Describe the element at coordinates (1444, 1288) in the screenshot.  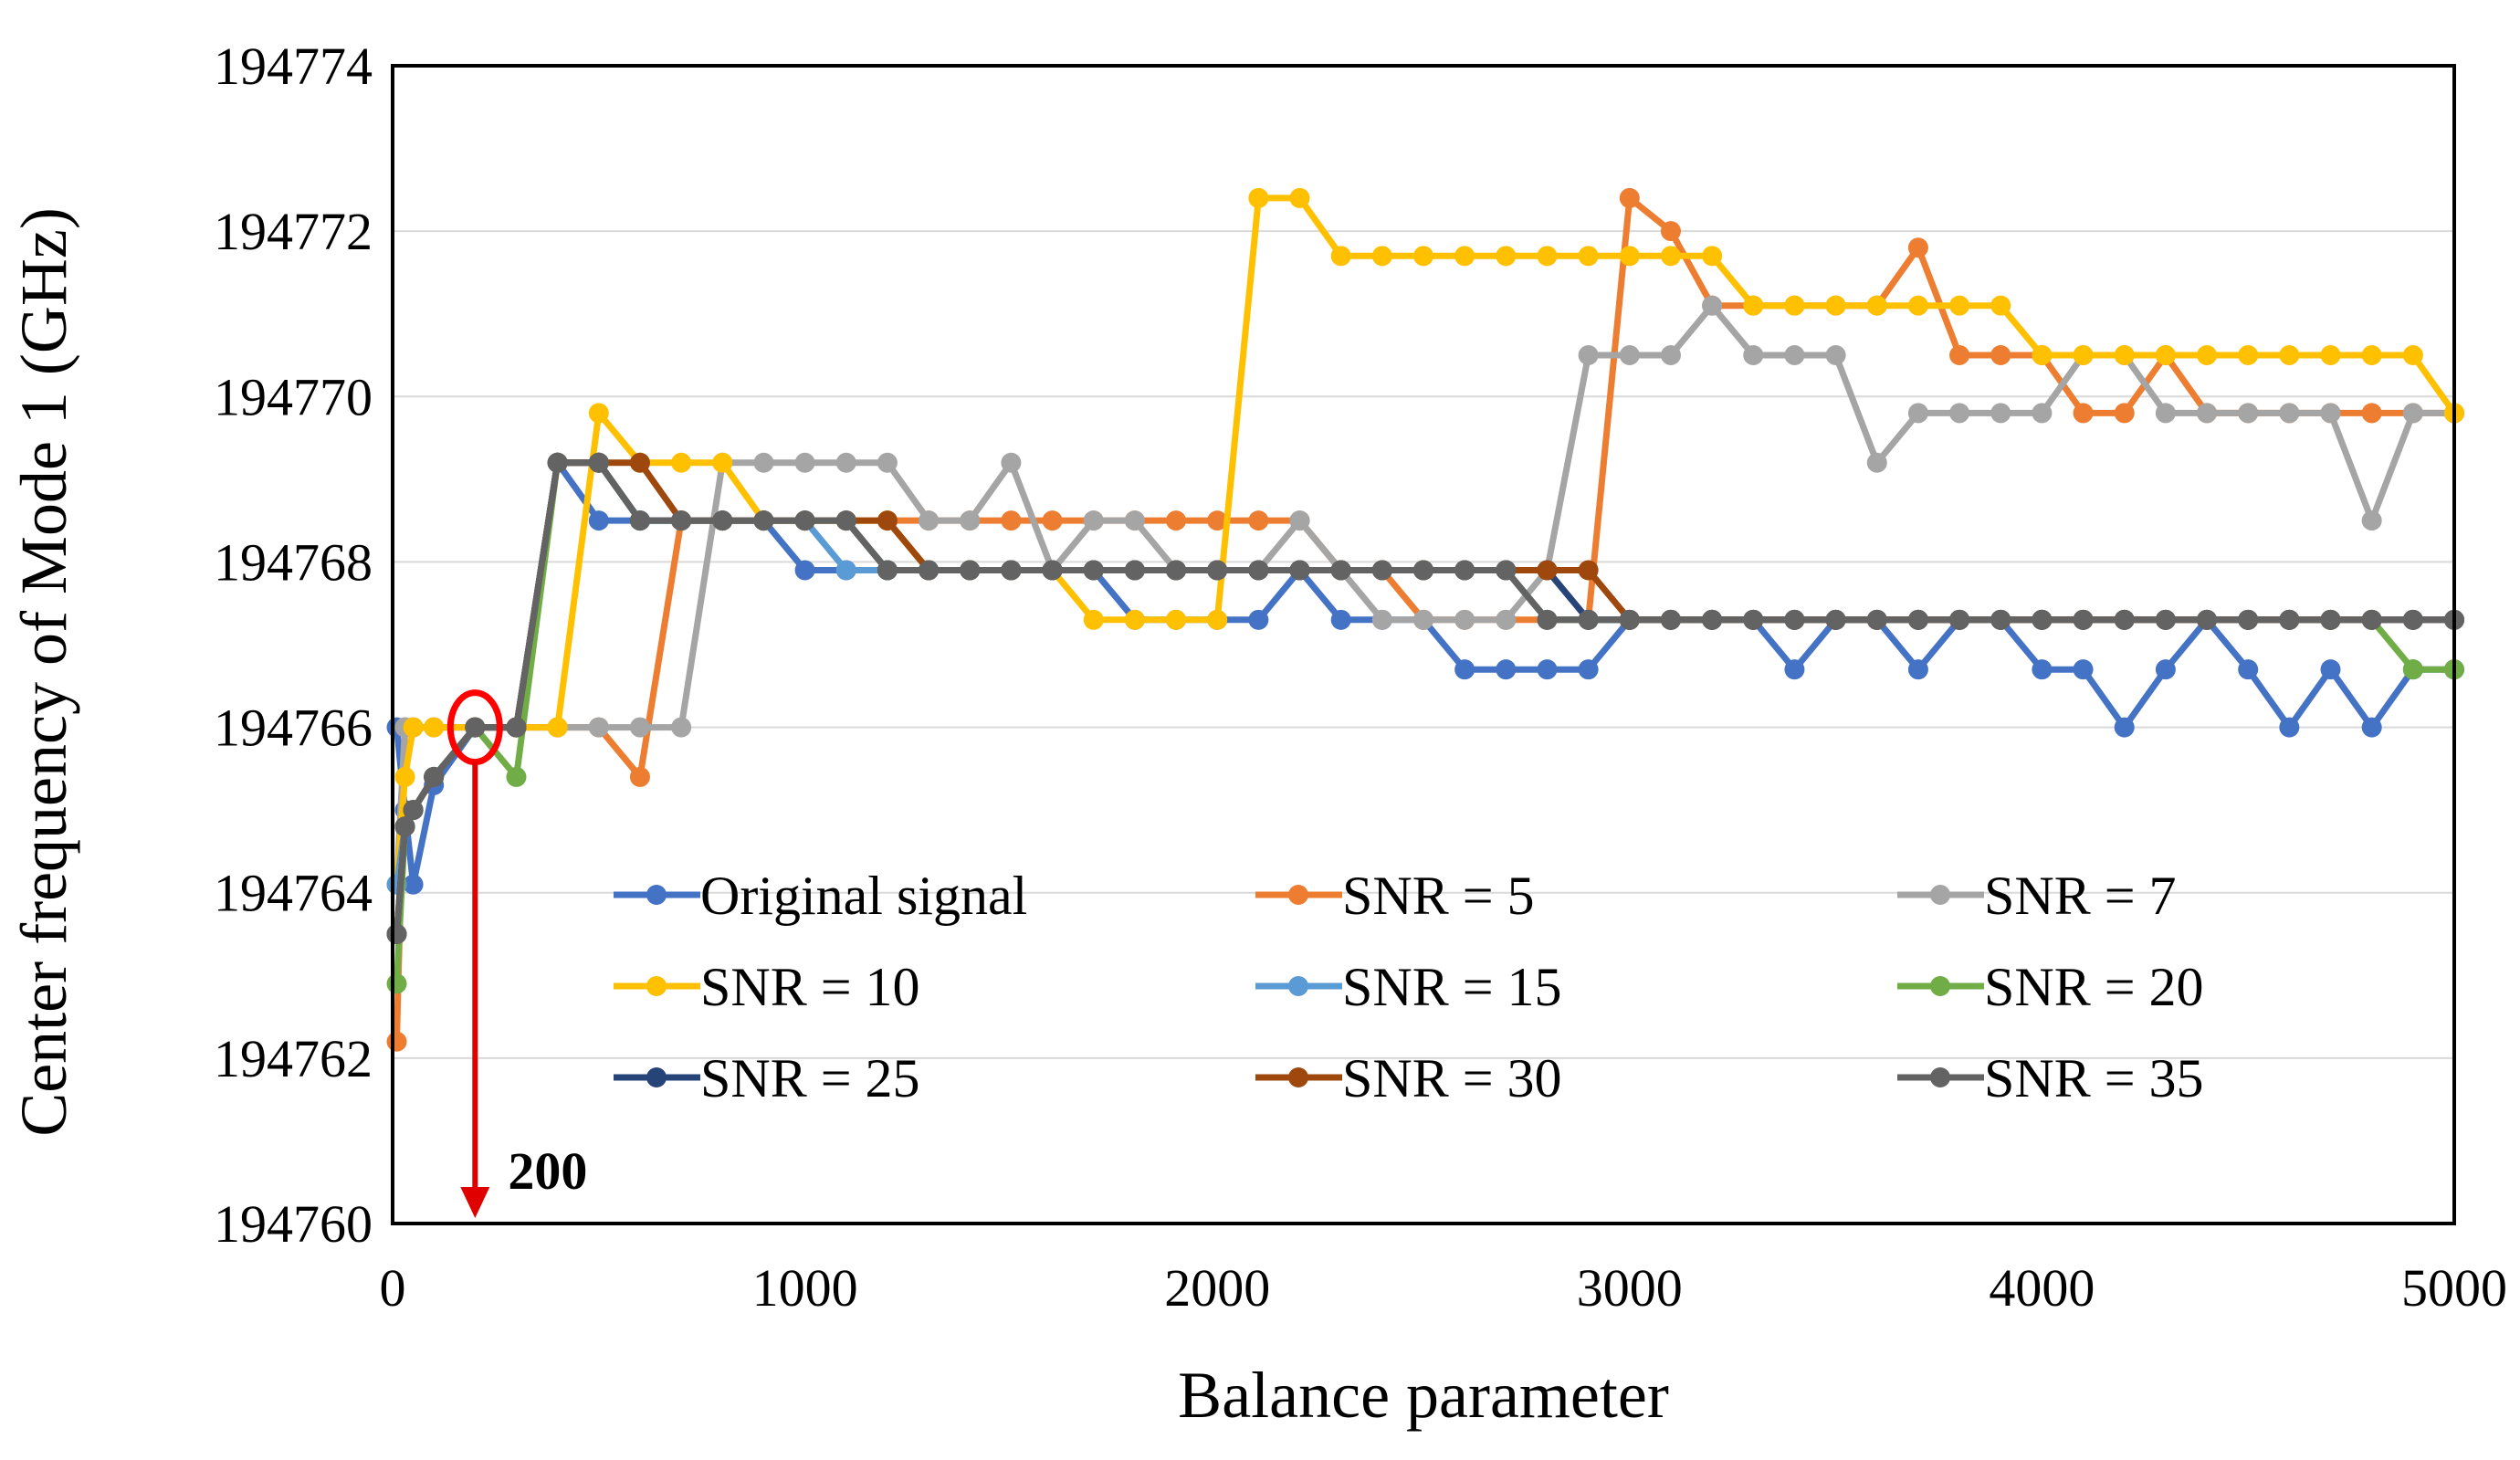
I see `x-axis-tick-labels: 0 1000 2000 3000 4000 5000` at that location.